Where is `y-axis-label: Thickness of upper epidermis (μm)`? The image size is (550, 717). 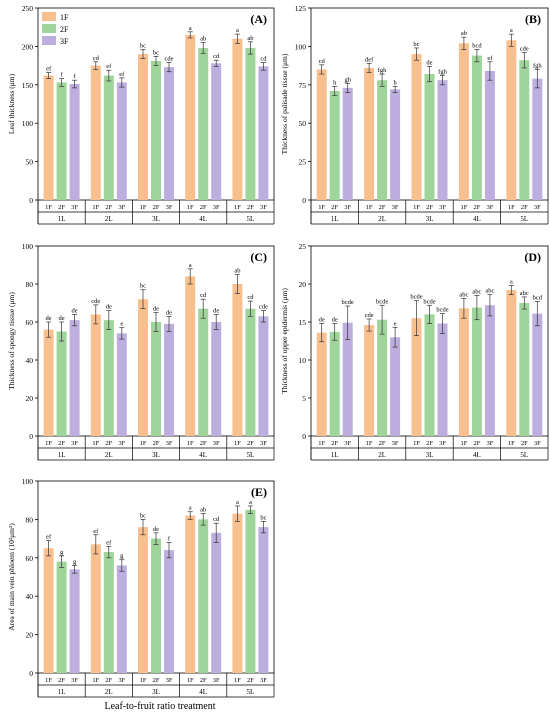 y-axis-label: Thickness of upper epidermis (μm) is located at coordinates (284, 341).